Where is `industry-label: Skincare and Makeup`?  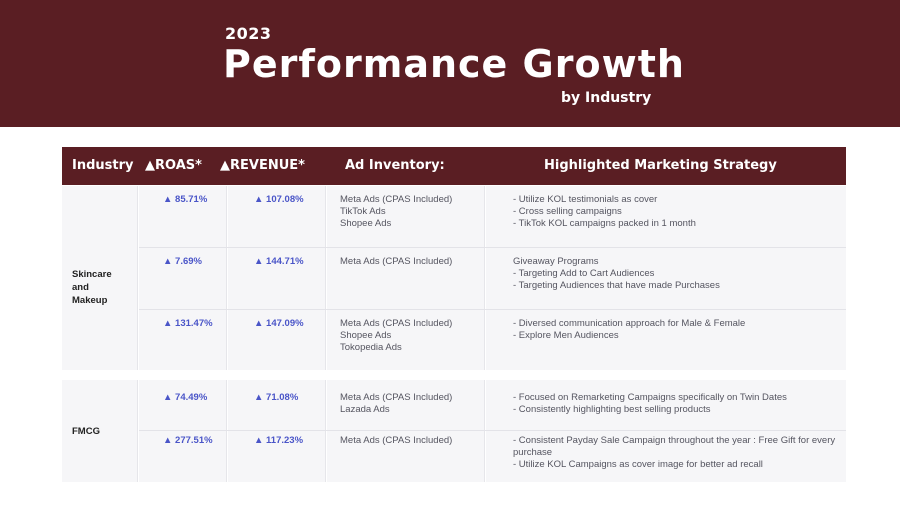 industry-label: Skincare and Makeup is located at coordinates (92, 287).